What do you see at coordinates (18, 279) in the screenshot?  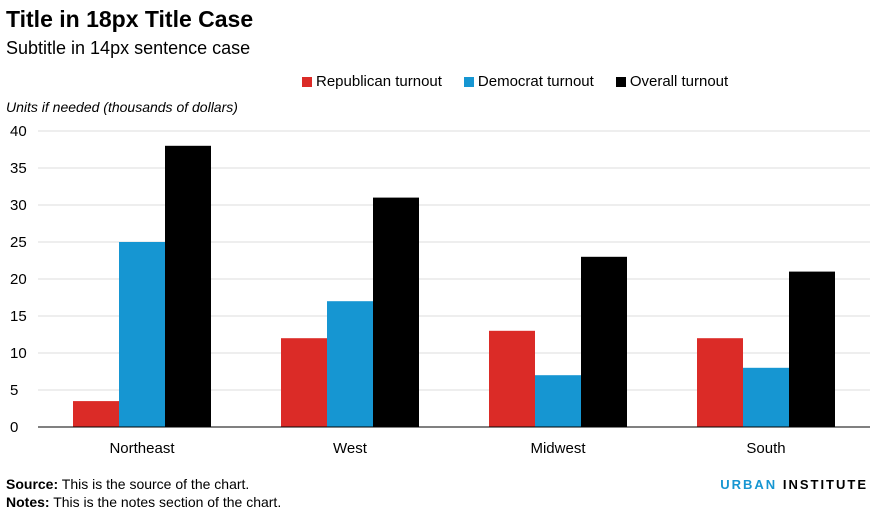 I see `y-tick-label: 20` at bounding box center [18, 279].